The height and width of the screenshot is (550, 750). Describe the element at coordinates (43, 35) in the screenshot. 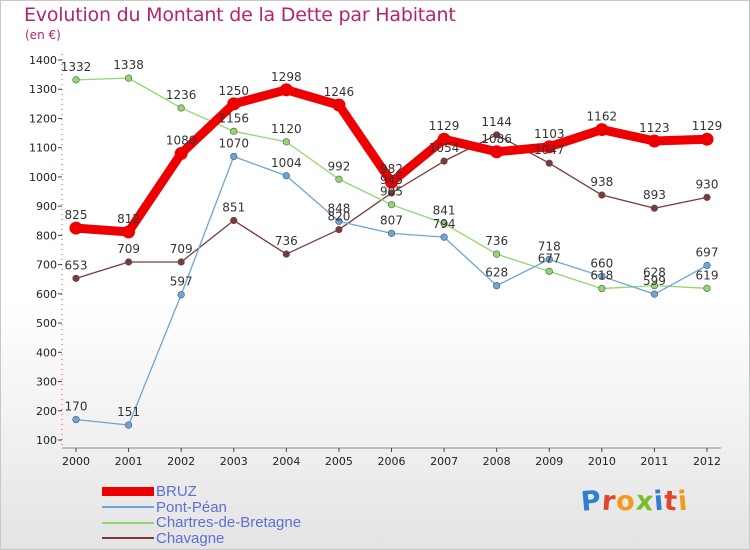

I see `unit-label: (en €)` at that location.